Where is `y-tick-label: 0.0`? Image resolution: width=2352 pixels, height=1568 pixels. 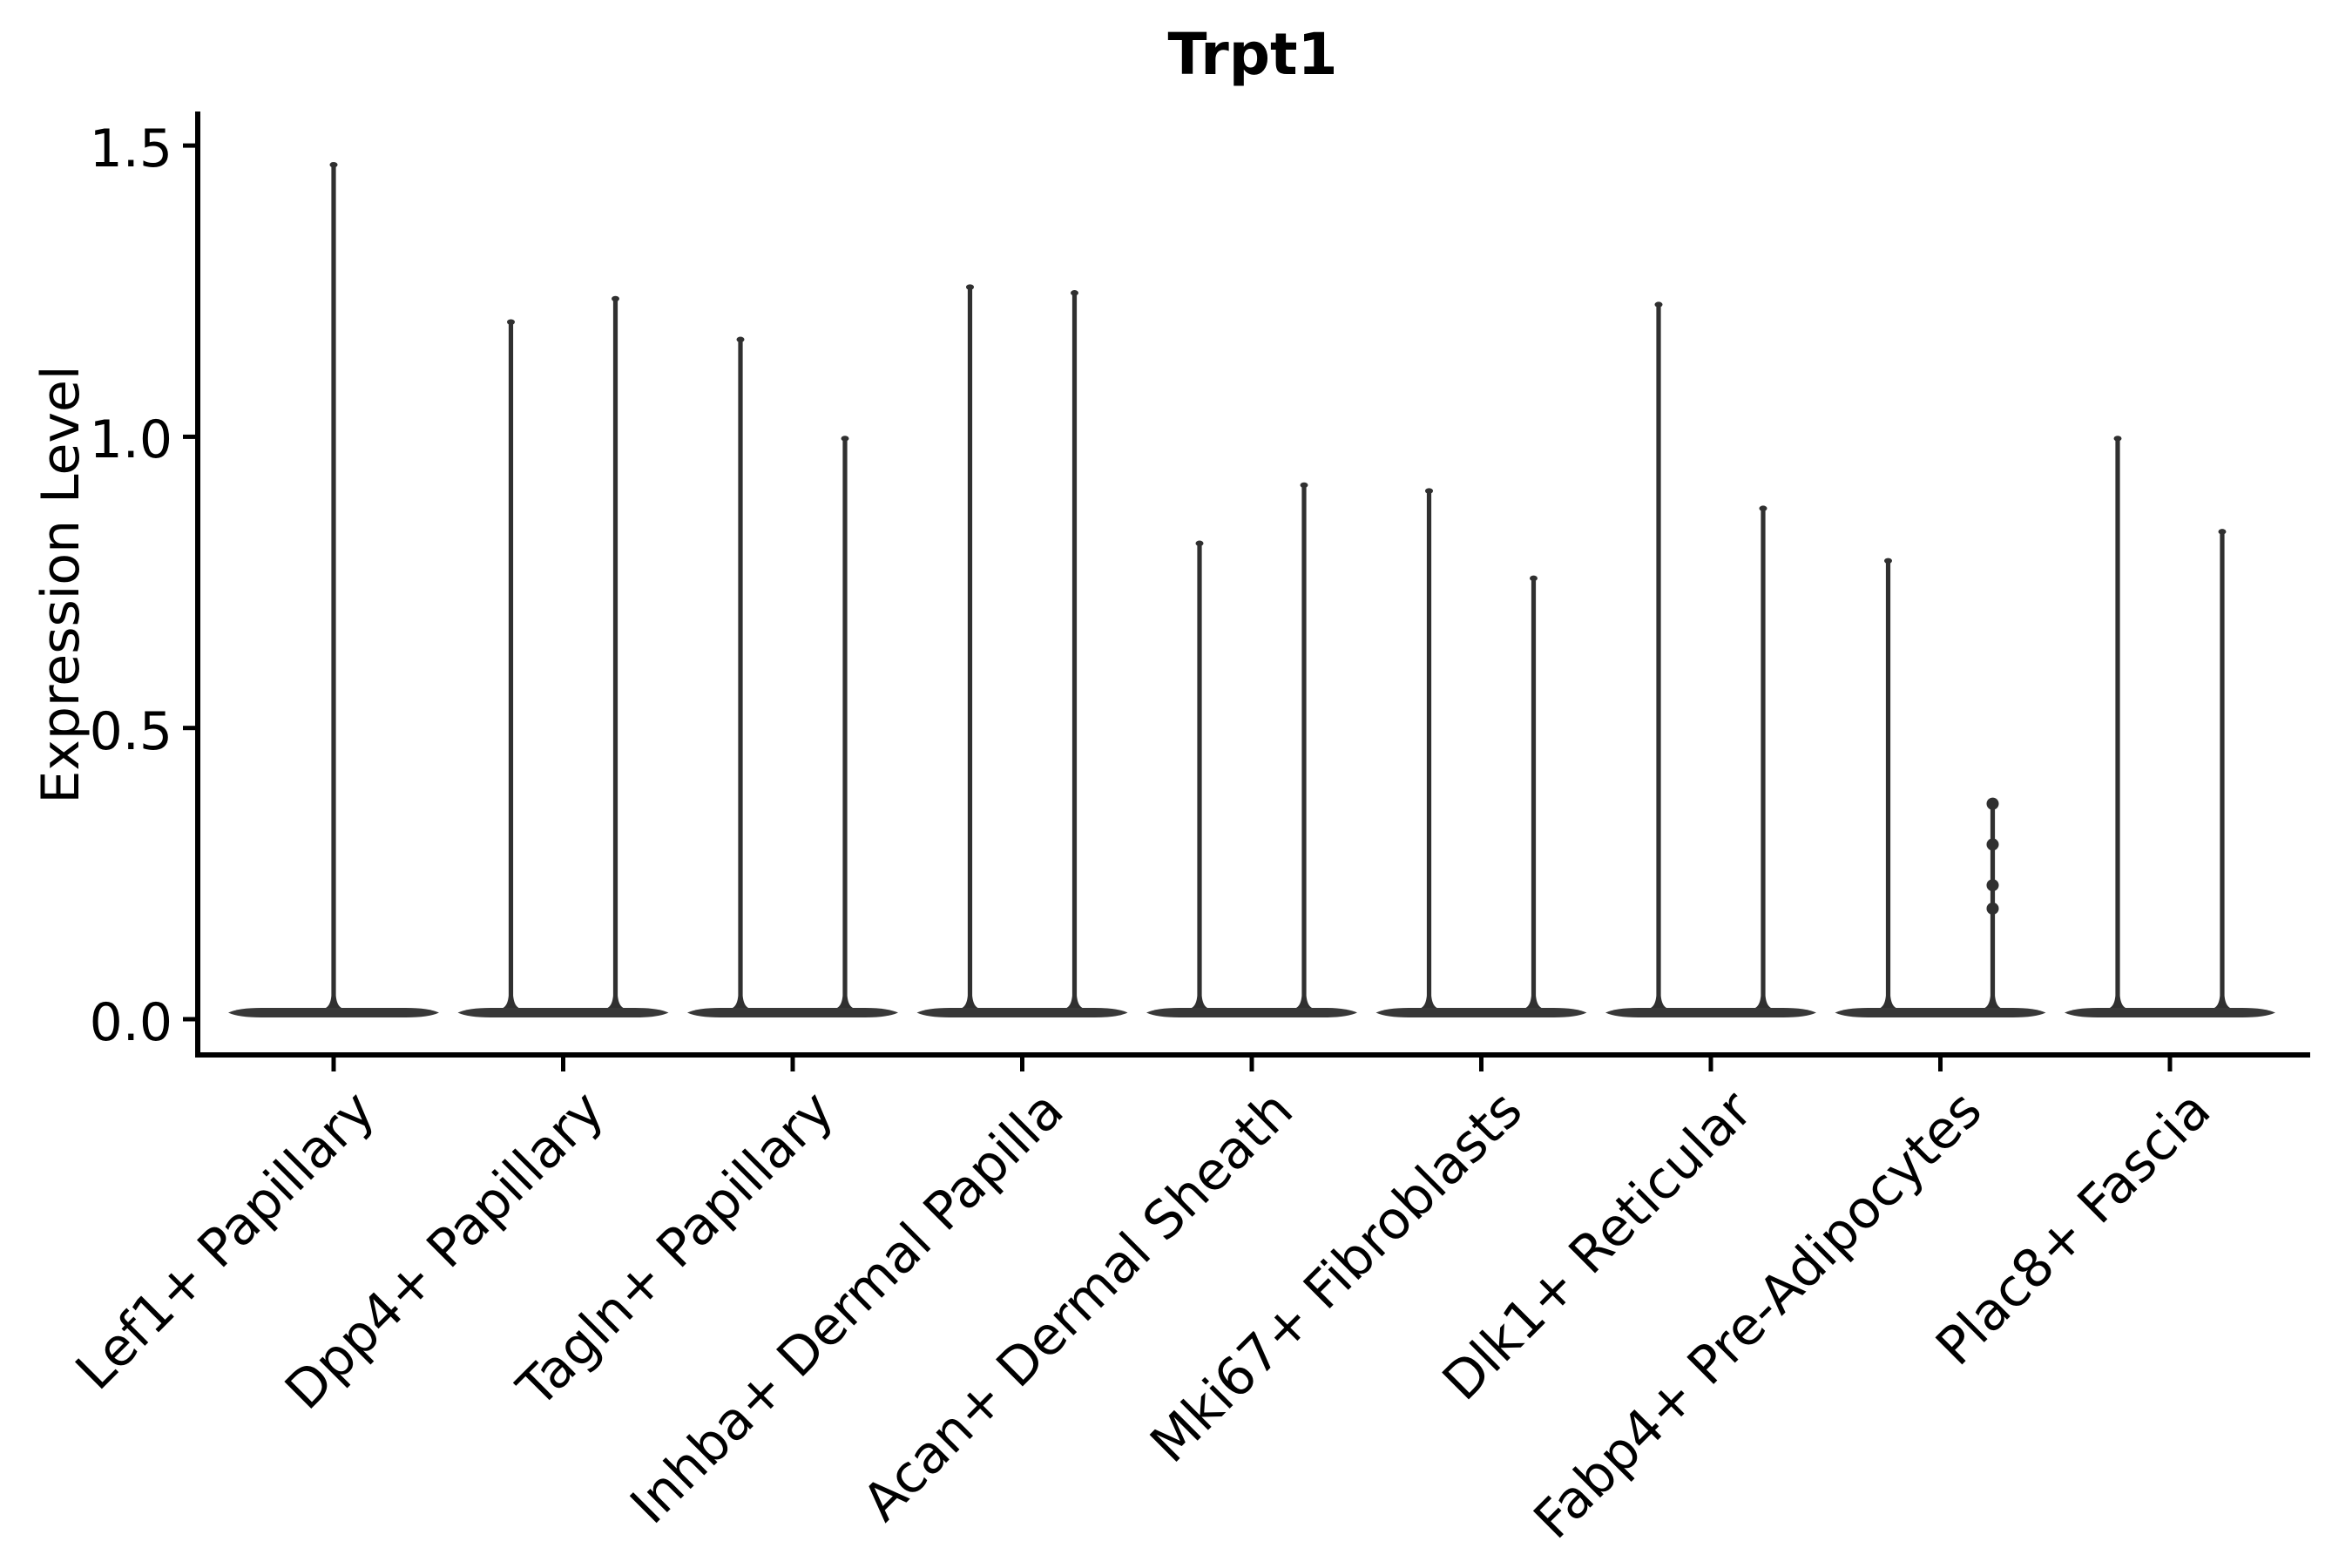
y-tick-label: 0.0 is located at coordinates (130, 1023).